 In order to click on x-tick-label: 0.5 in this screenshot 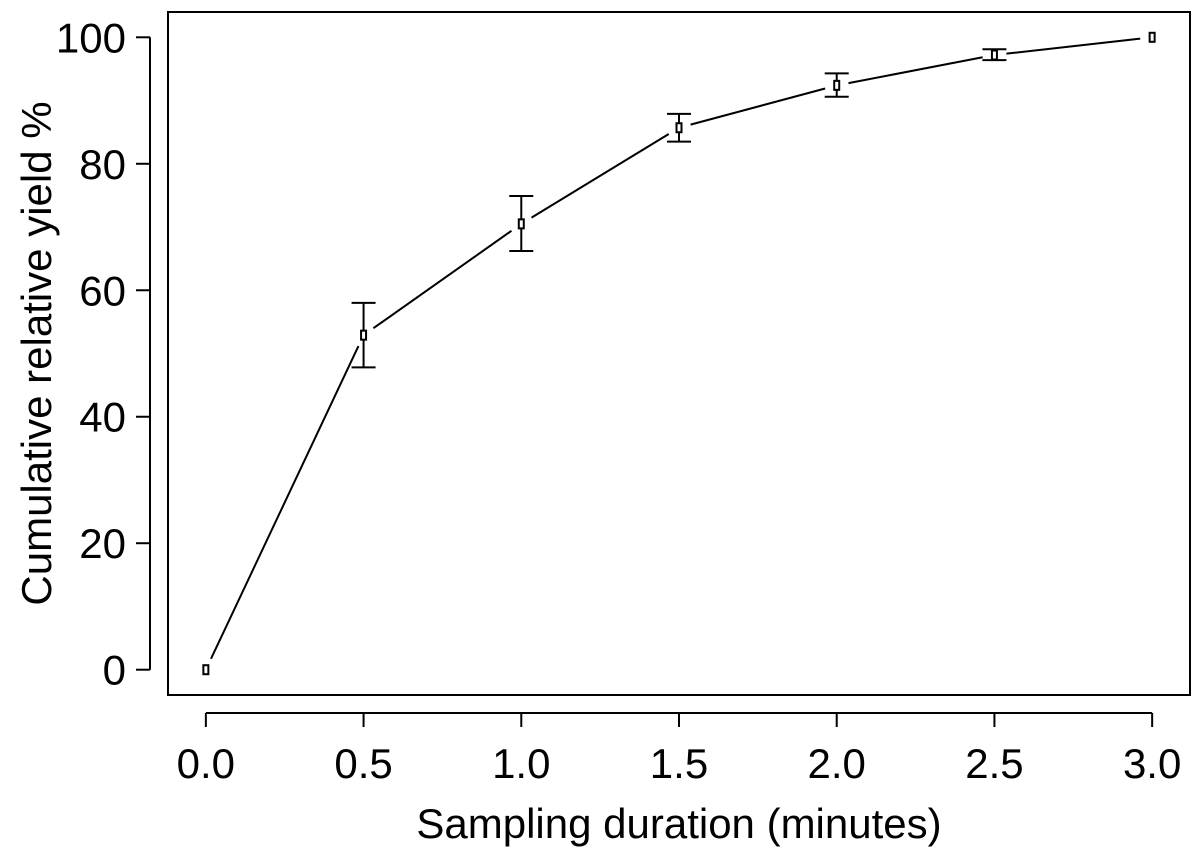, I will do `click(363, 763)`.